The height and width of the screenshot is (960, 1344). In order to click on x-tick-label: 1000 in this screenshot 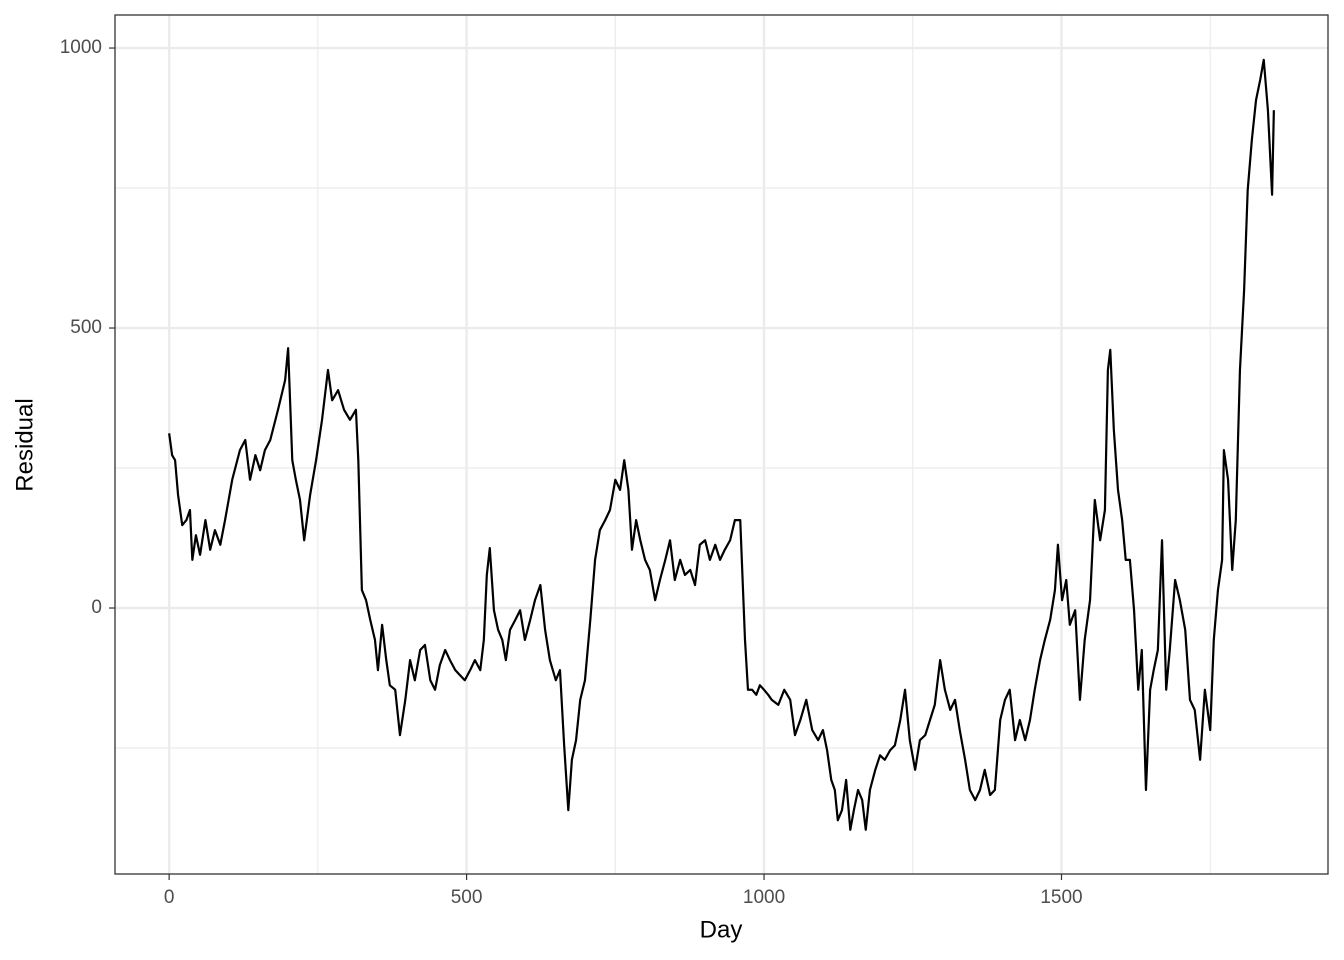, I will do `click(764, 897)`.